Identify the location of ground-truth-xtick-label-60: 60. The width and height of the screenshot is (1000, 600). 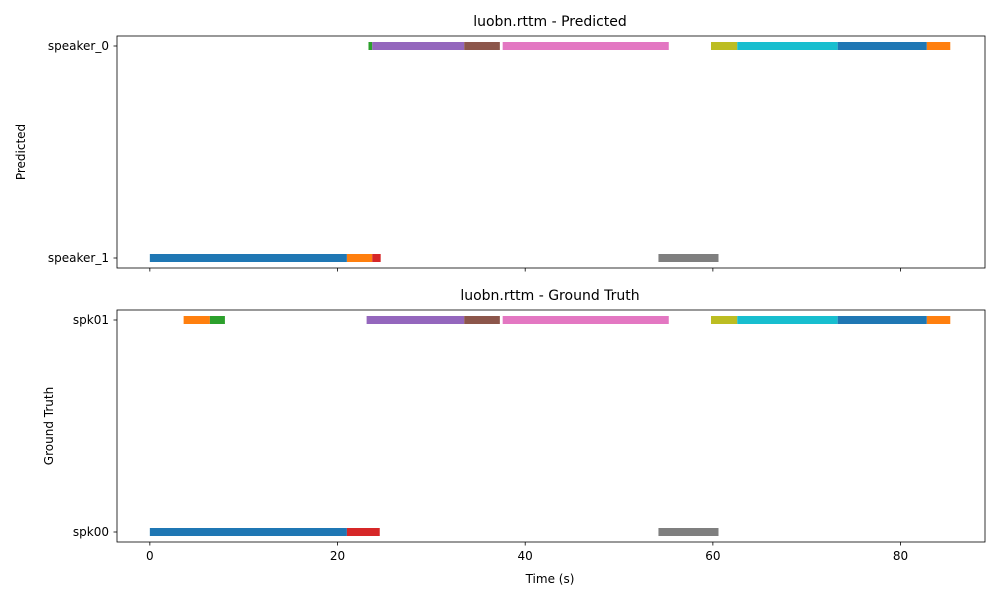
(712, 556).